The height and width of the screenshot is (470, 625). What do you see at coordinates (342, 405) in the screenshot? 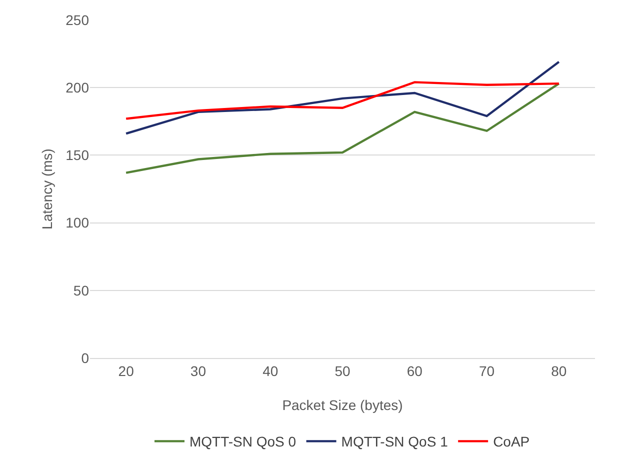
I see `x-axis-title: Packet Size (bytes)` at bounding box center [342, 405].